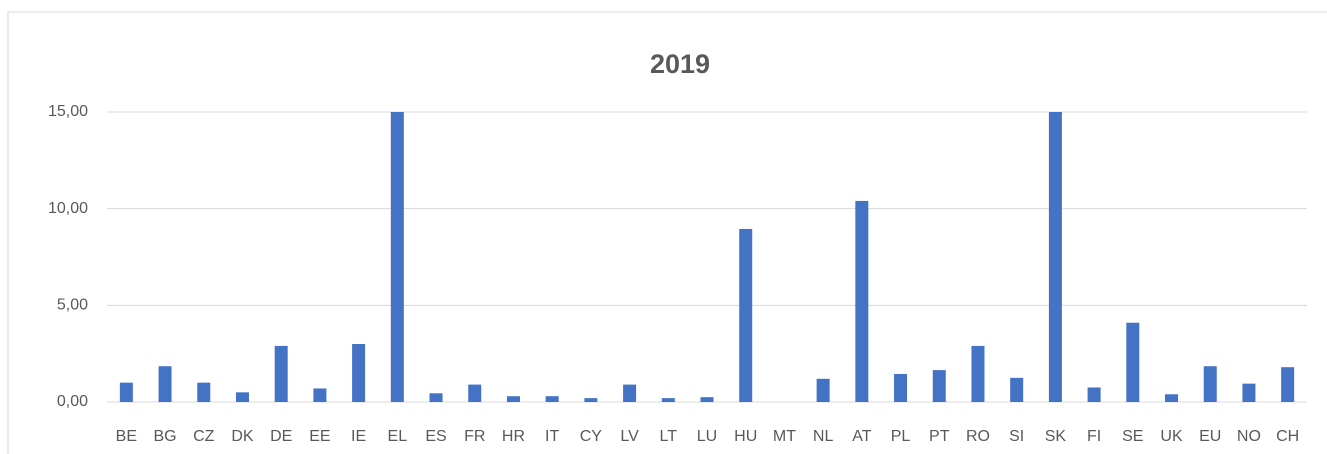  I want to click on x-tick-label: CY, so click(591, 436).